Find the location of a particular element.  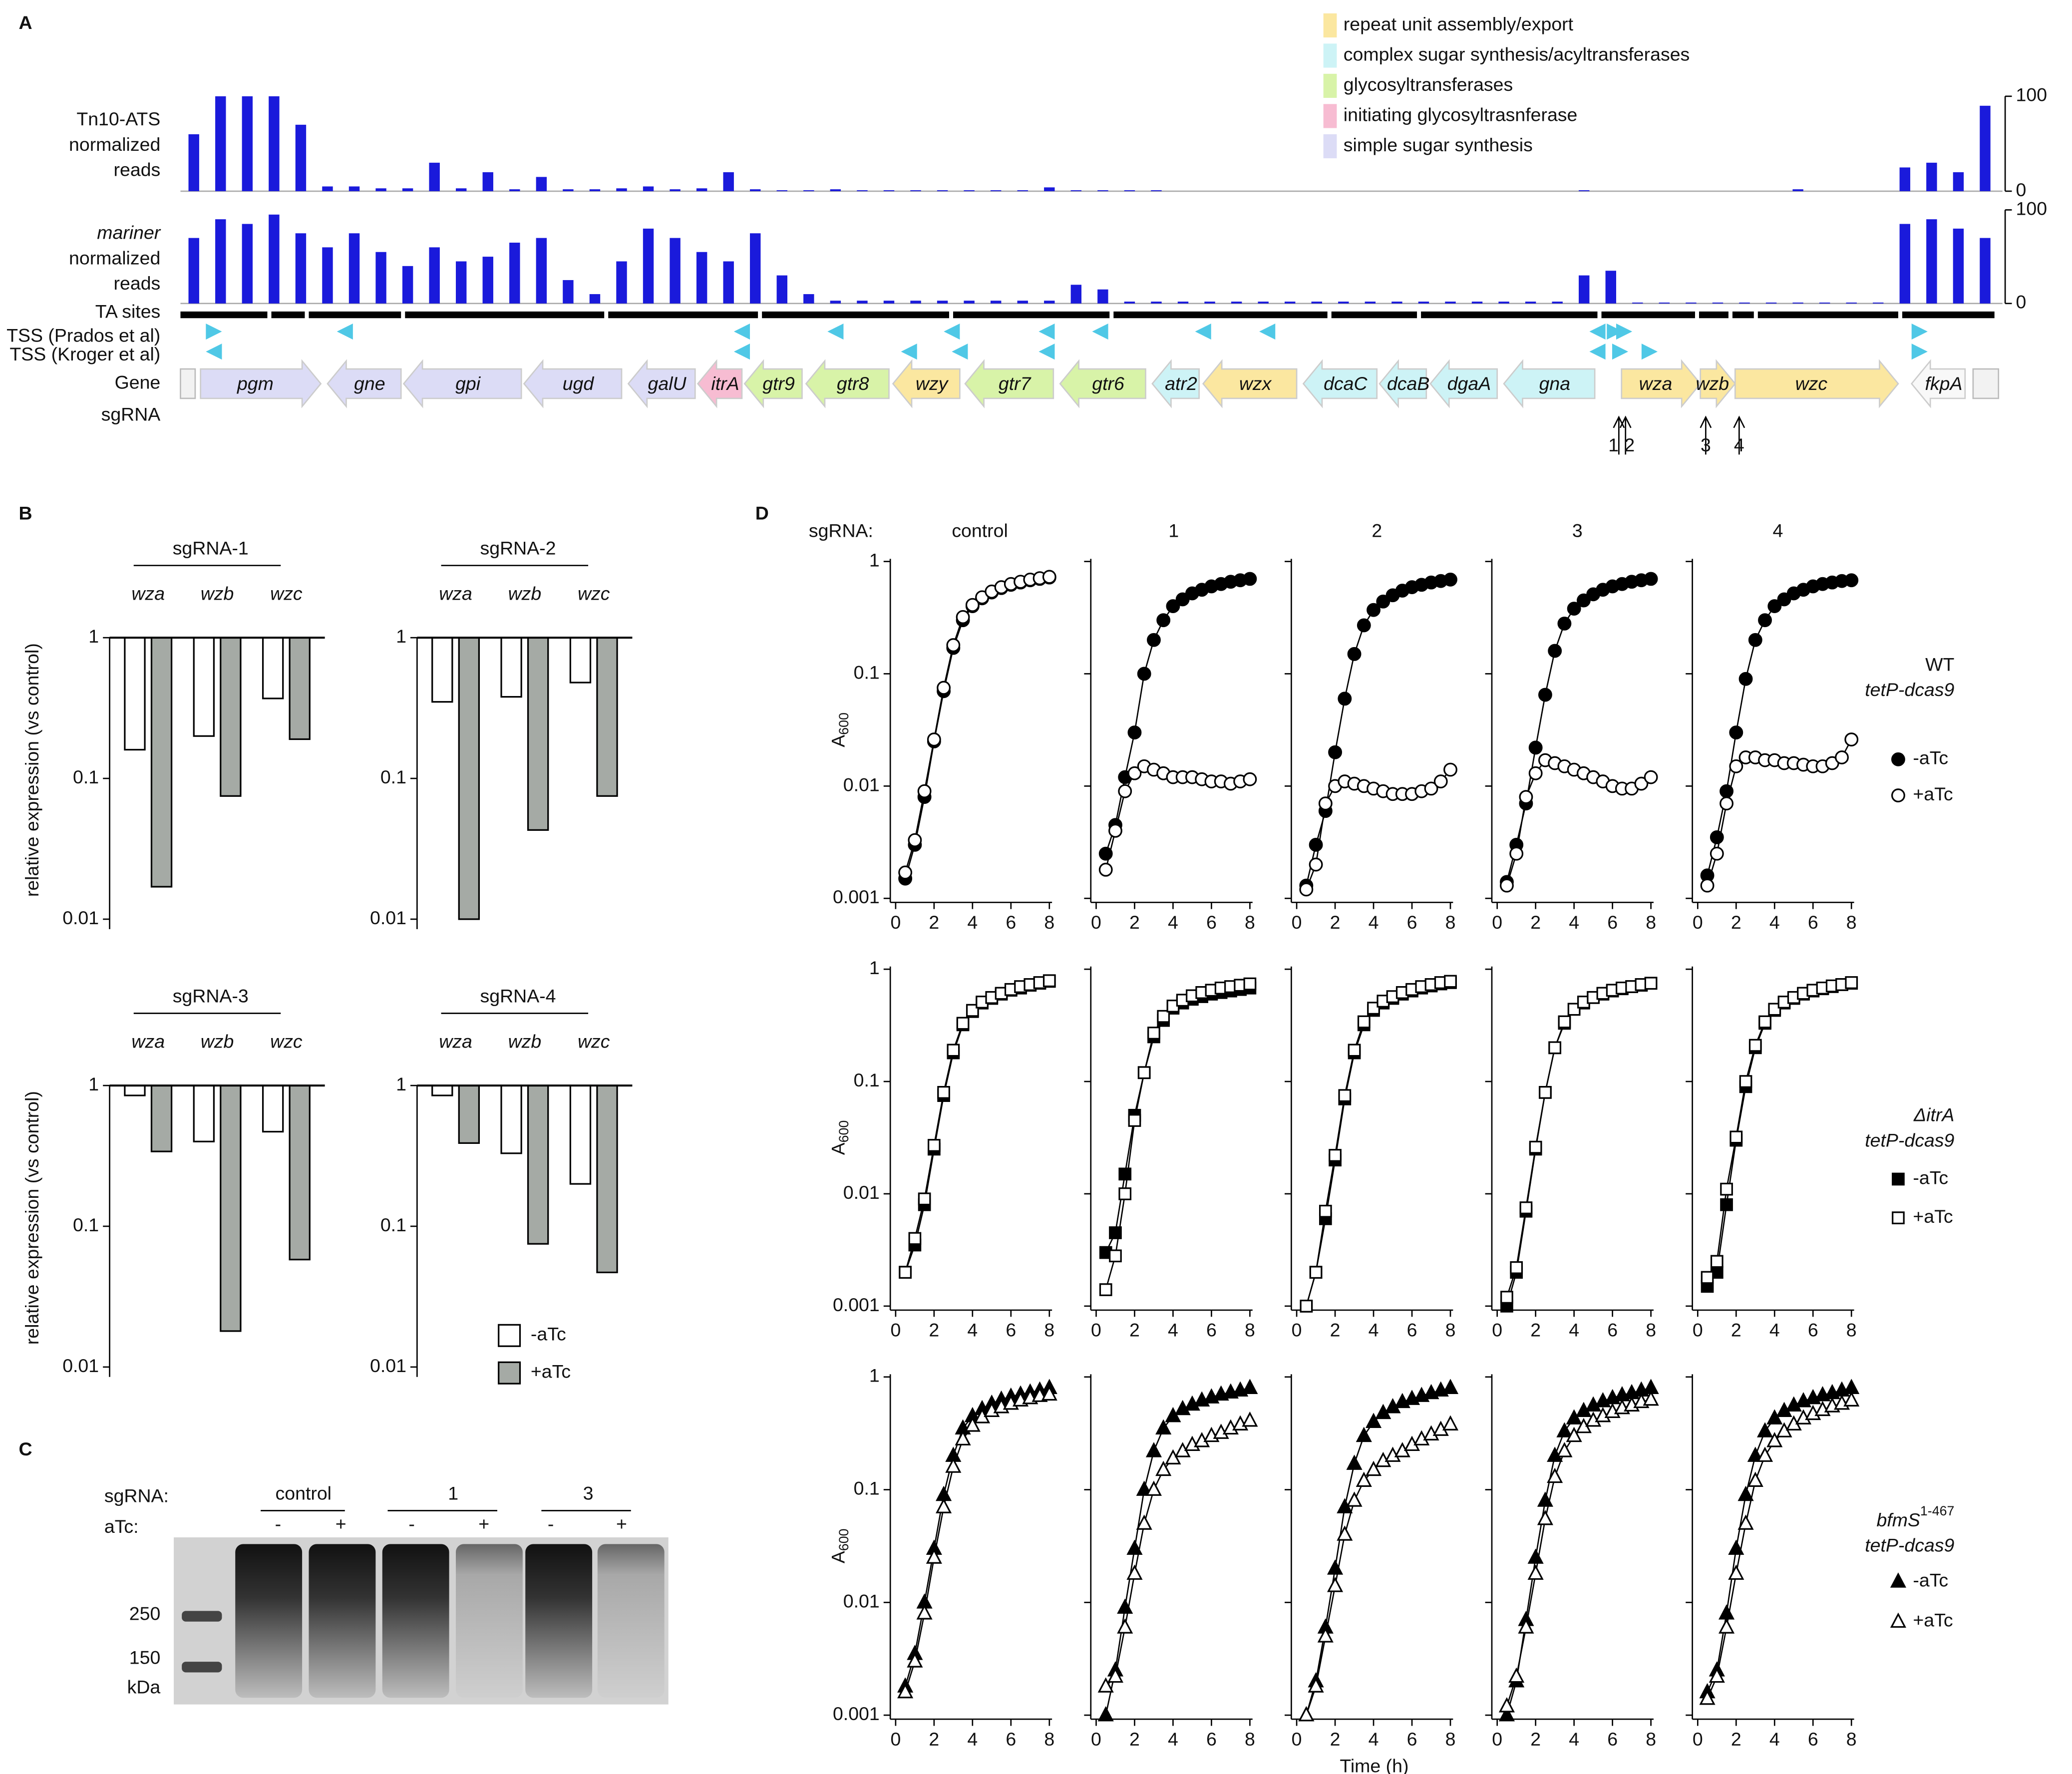

sgrna-arrowhead is located at coordinates (1706, 421).